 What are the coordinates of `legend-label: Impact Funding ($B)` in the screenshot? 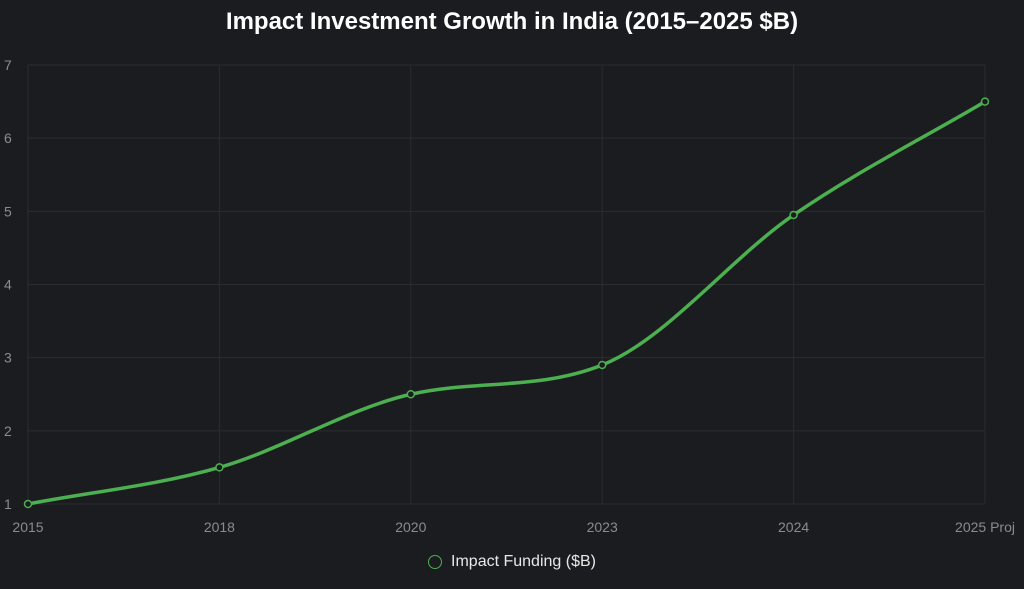 It's located at (523, 561).